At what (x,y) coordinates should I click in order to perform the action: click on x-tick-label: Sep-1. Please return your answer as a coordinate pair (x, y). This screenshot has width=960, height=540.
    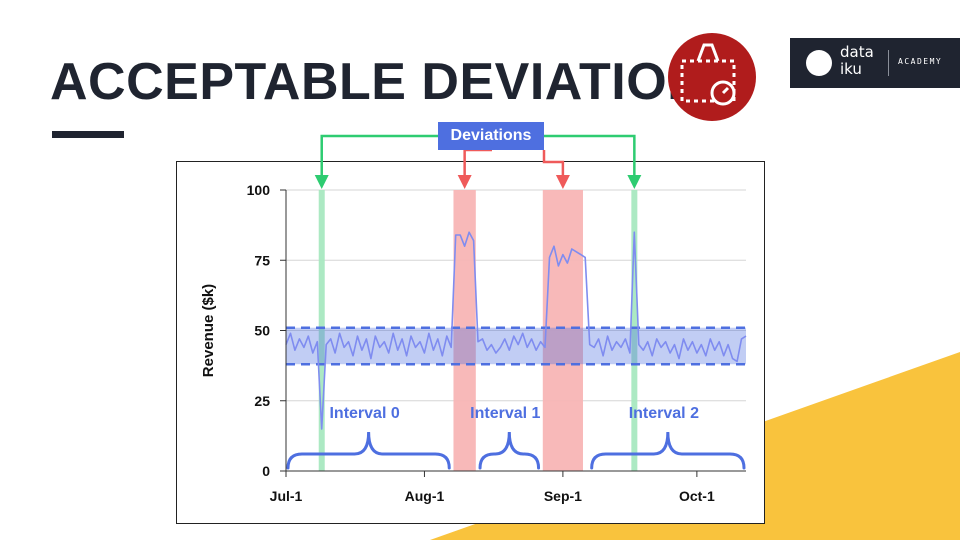
    Looking at the image, I should click on (563, 496).